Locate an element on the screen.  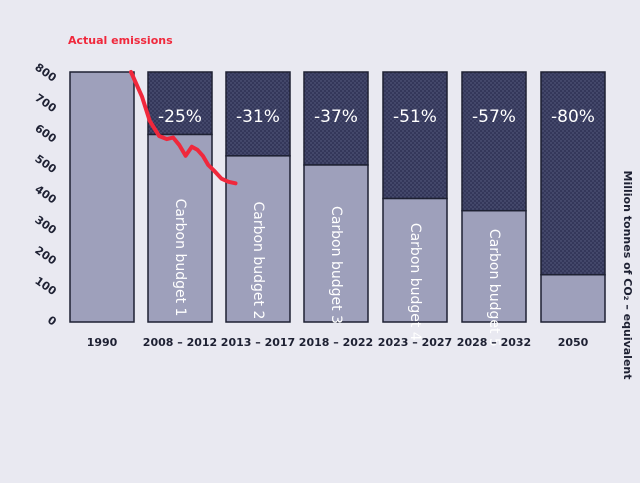
x-tick-label: 2023 – 2027 is located at coordinates (415, 342).